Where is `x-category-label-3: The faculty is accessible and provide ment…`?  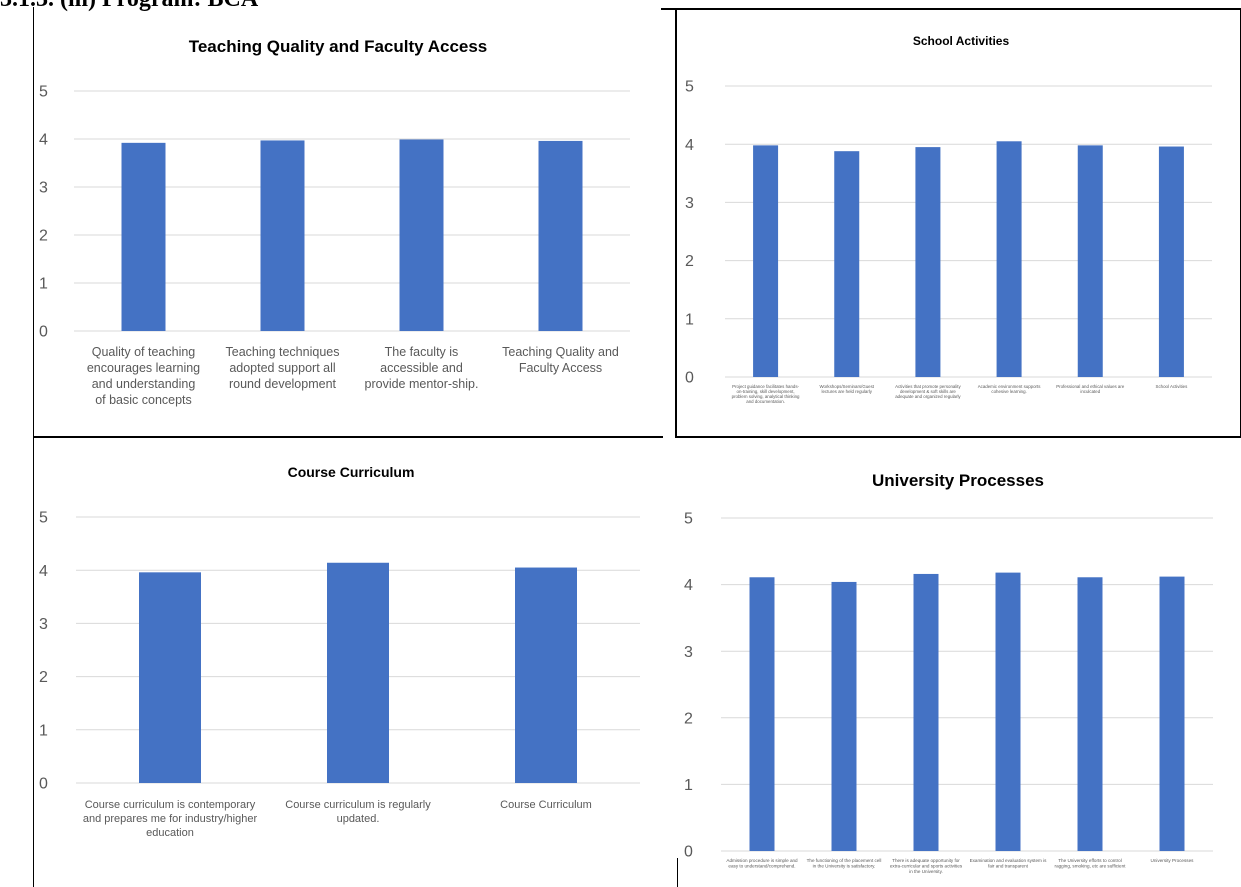
x-category-label-3: The faculty is accessible and provide ment… is located at coordinates (422, 368).